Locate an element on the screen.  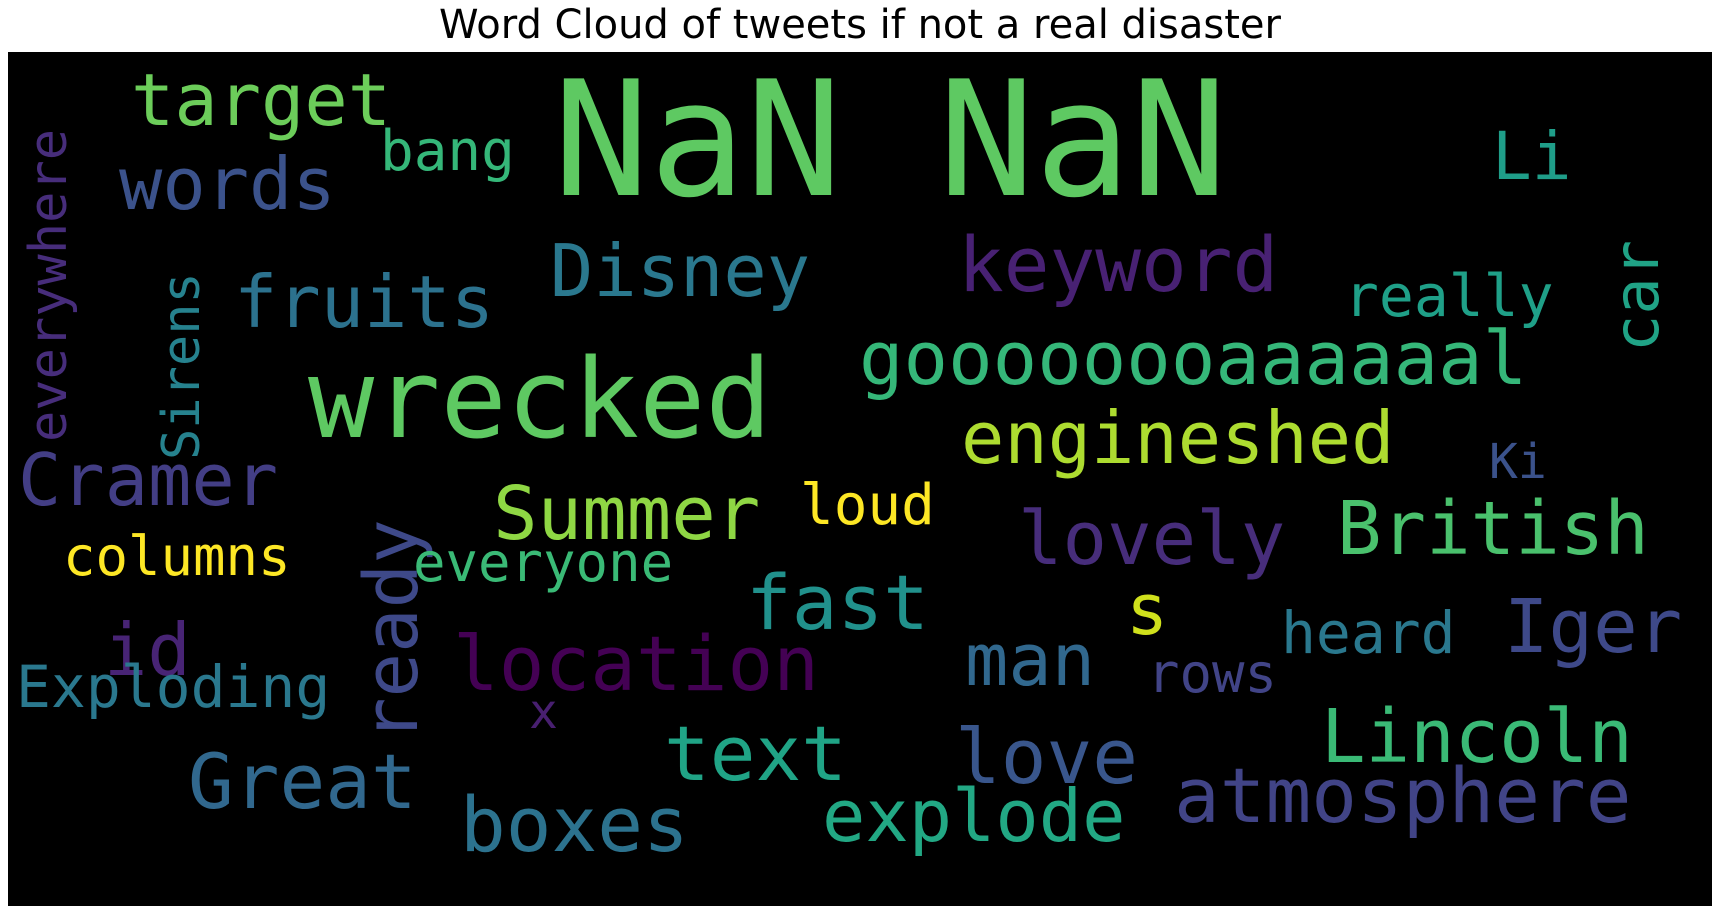
word-british: British is located at coordinates (1493, 529).